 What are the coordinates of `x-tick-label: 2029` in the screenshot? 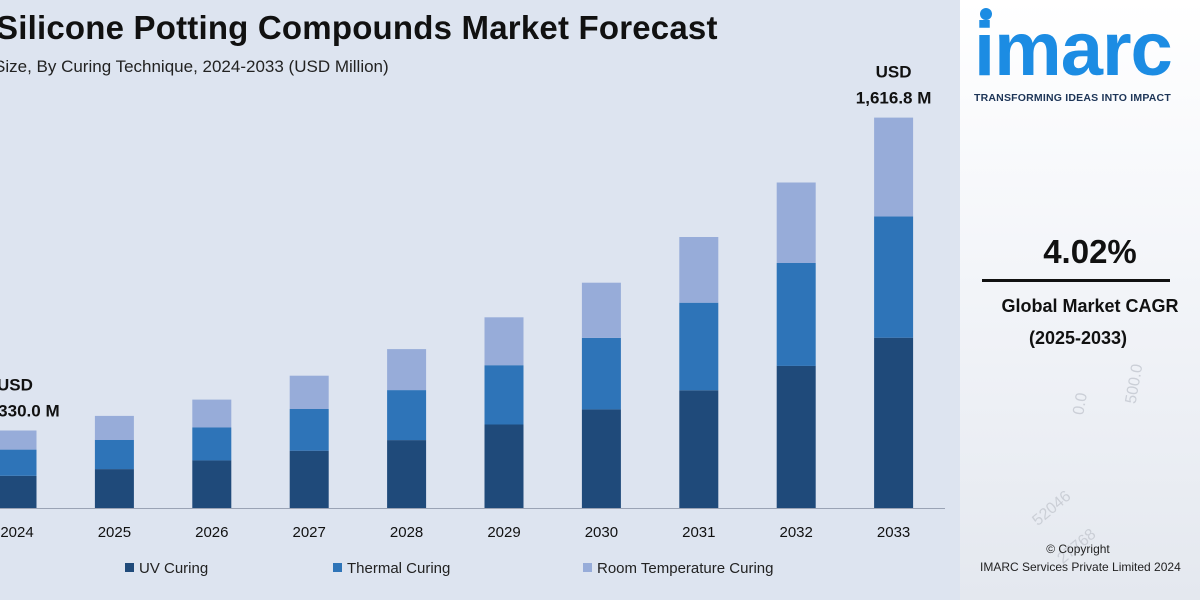 It's located at (503, 532).